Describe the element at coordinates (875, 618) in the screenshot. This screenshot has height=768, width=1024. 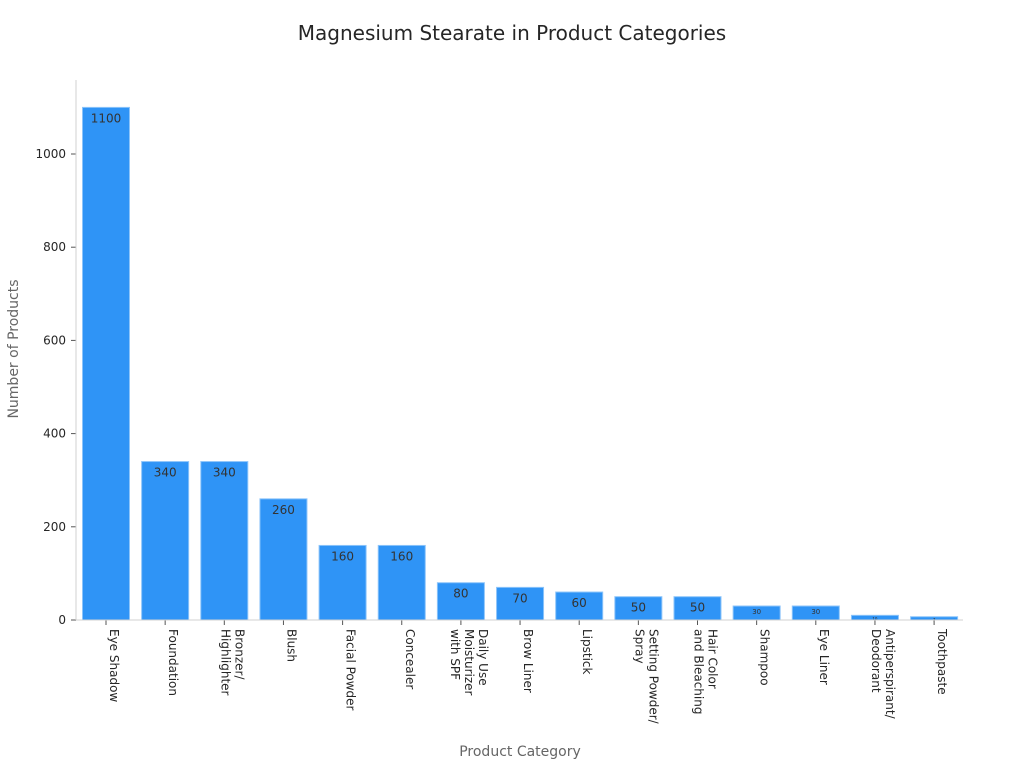
I see `bar-value-label: 10` at that location.